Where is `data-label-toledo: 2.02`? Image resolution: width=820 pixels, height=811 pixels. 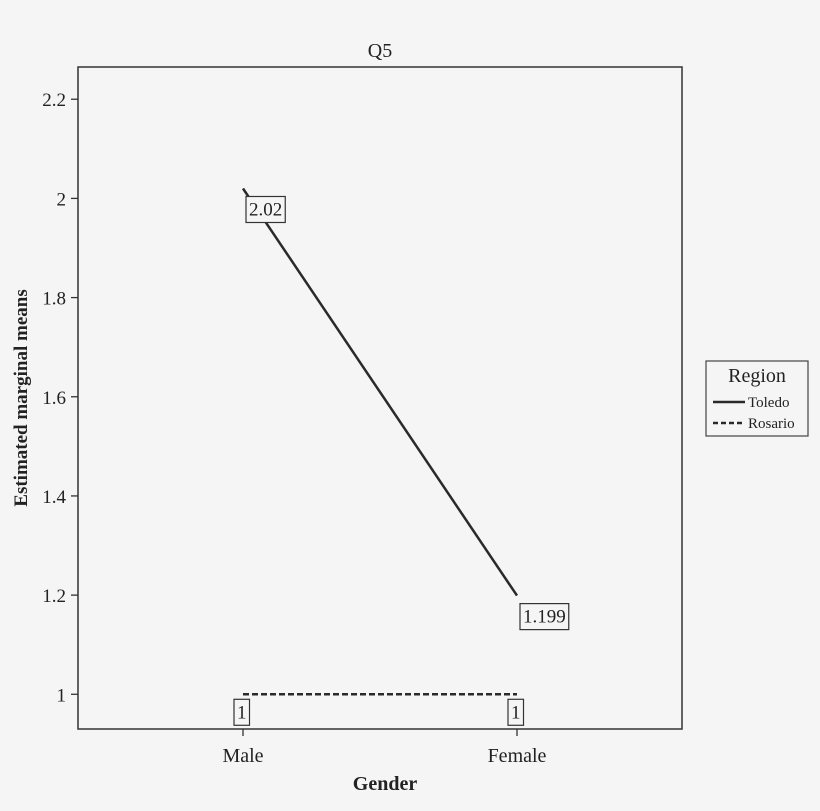
data-label-toledo: 2.02 is located at coordinates (265, 209).